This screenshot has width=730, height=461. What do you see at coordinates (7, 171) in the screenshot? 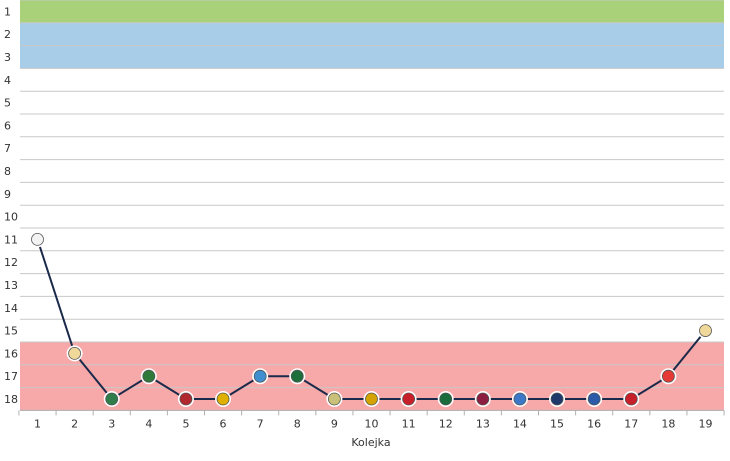
I see `y-tick-label-8: 8` at bounding box center [7, 171].